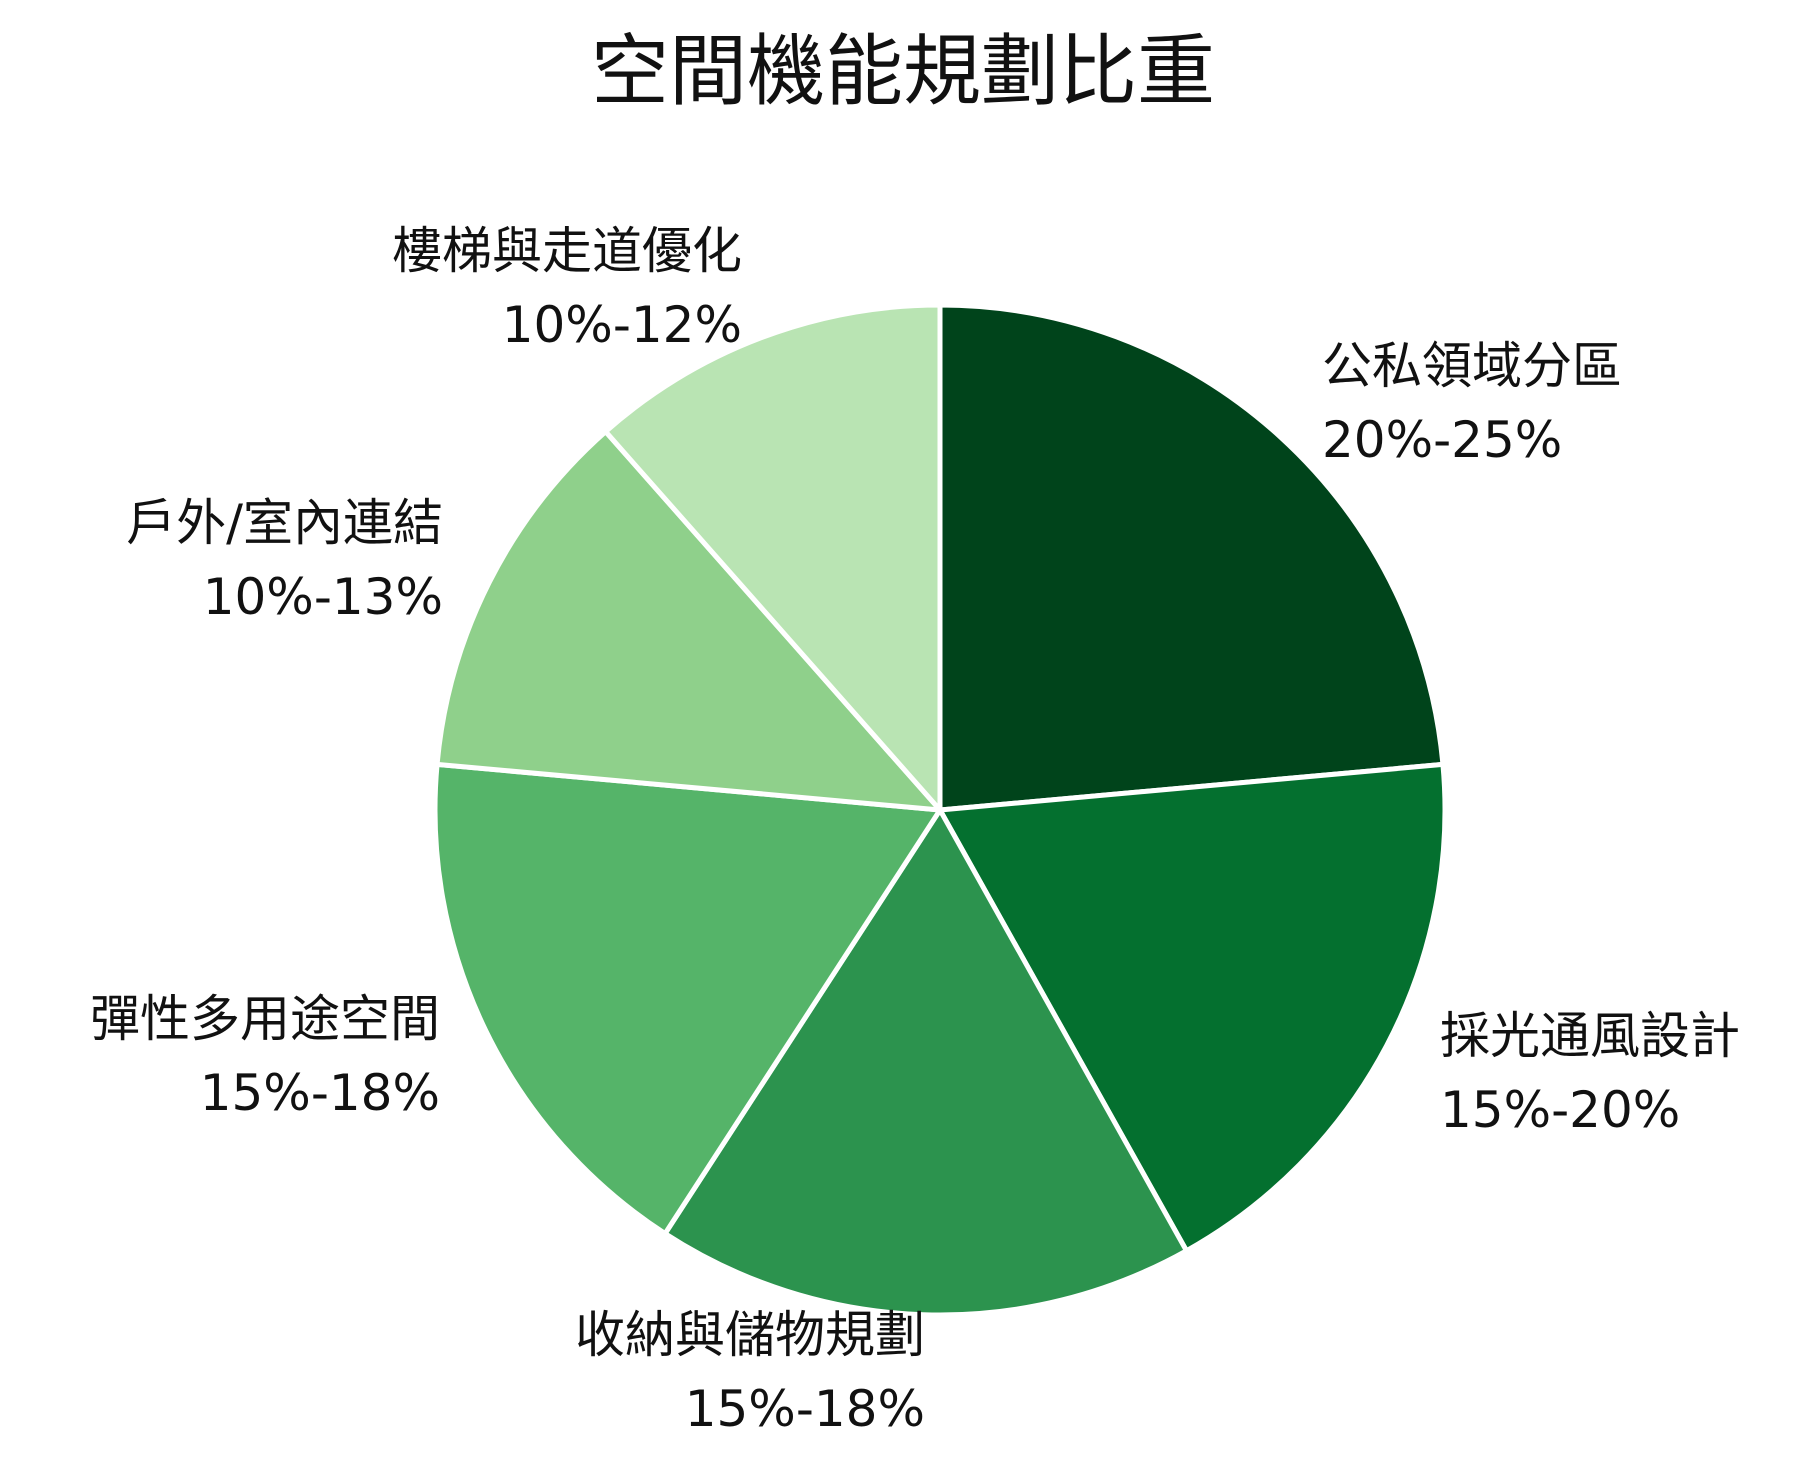  I want to click on slice-label-name-5: 戶外/室內連結, so click(284, 523).